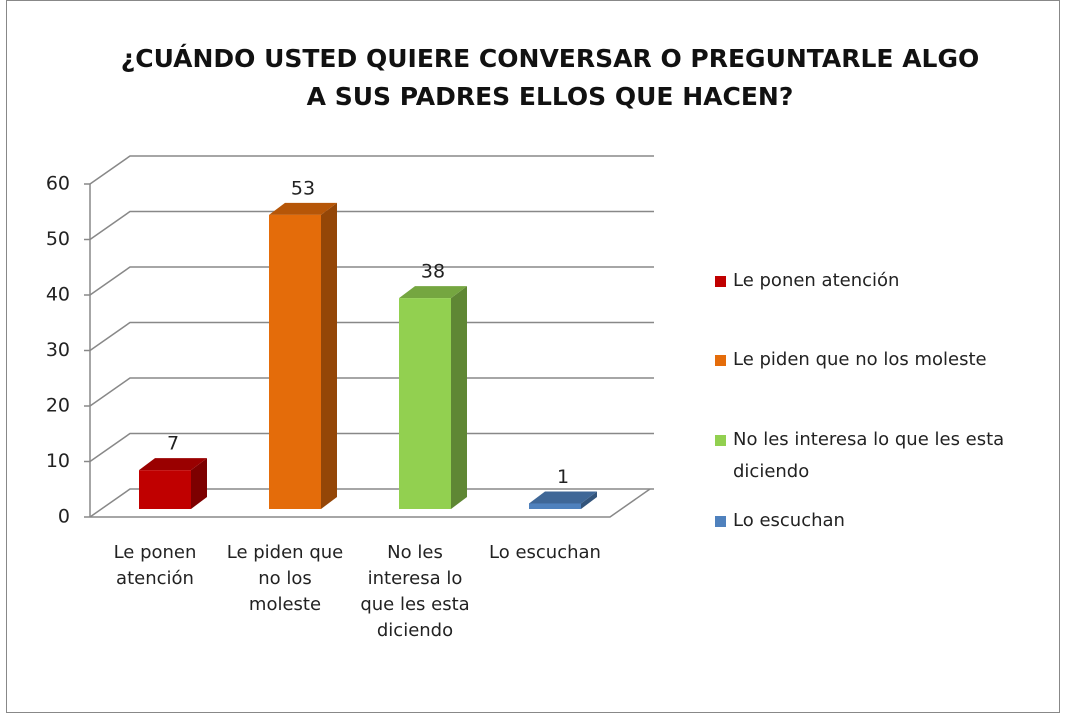  What do you see at coordinates (58, 184) in the screenshot?
I see `y-tick-label: 60` at bounding box center [58, 184].